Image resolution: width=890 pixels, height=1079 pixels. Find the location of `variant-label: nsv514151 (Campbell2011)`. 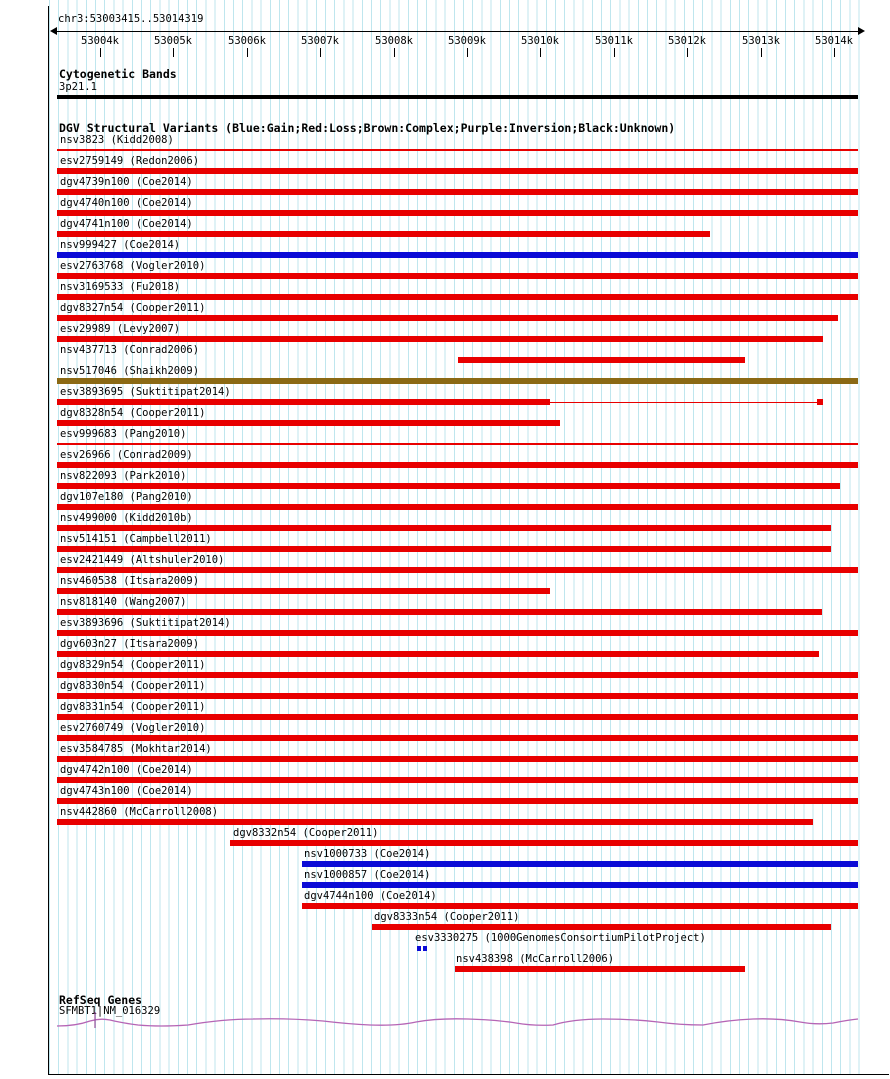

variant-label: nsv514151 (Campbell2011) is located at coordinates (136, 539).